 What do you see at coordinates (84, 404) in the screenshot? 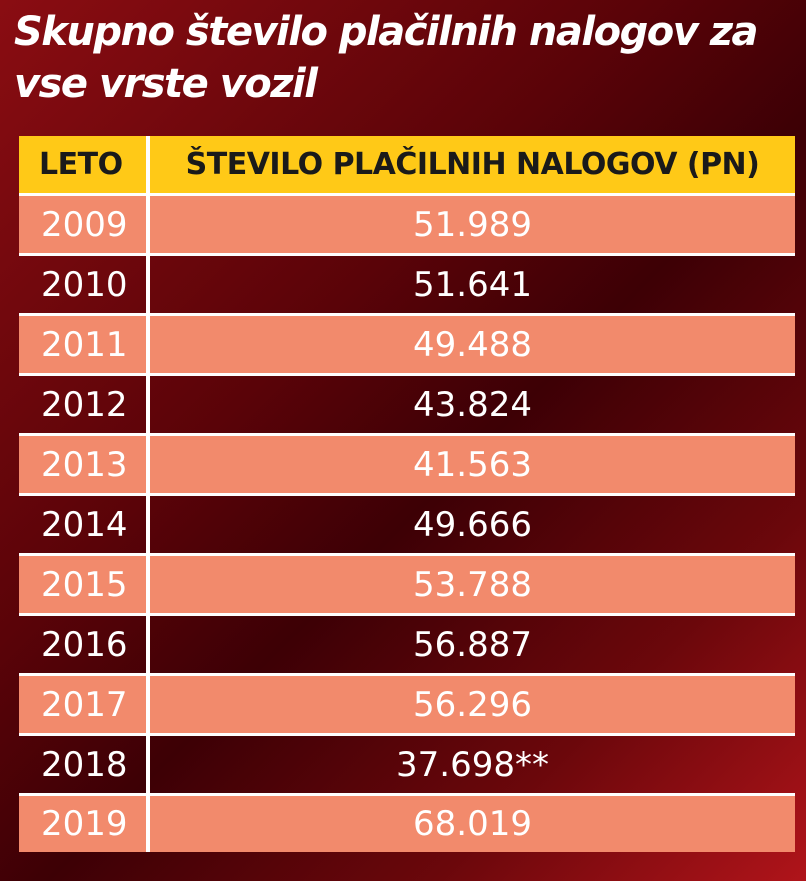
I see `year-cell: 2012` at bounding box center [84, 404].